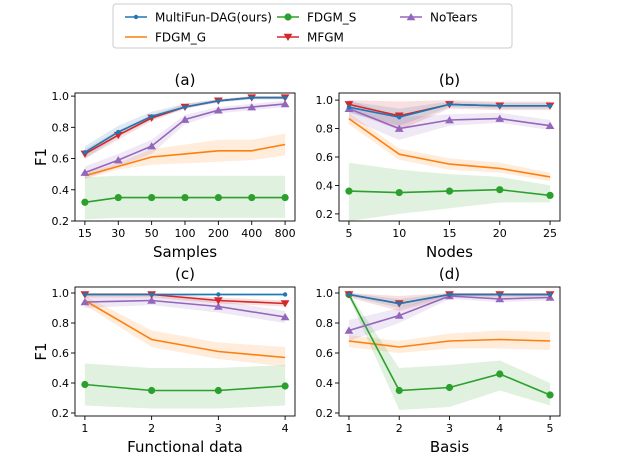  I want to click on y-axis-label: F1, so click(41, 157).